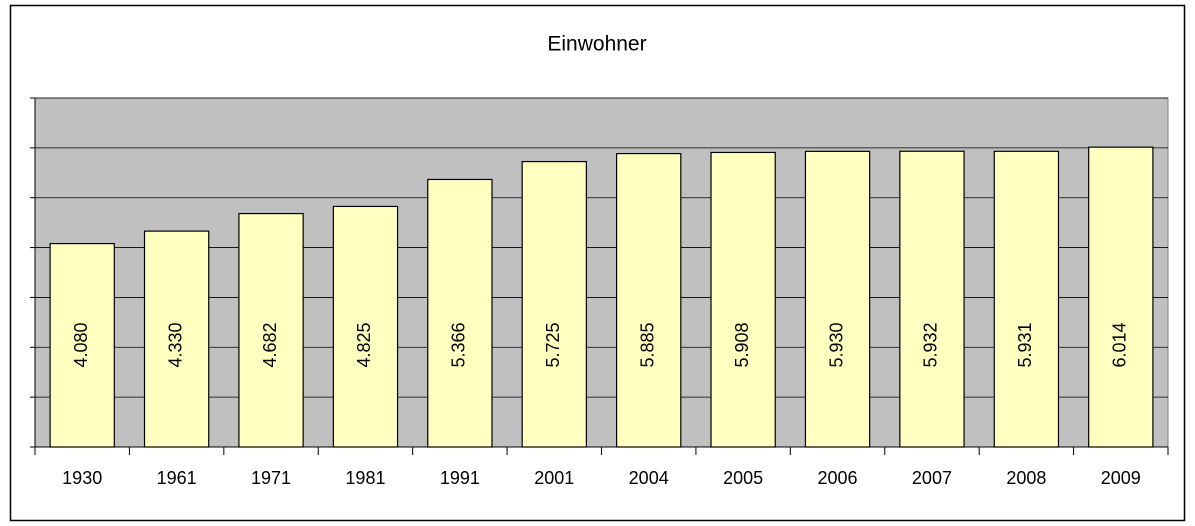  I want to click on value-label: 5.930, so click(836, 344).